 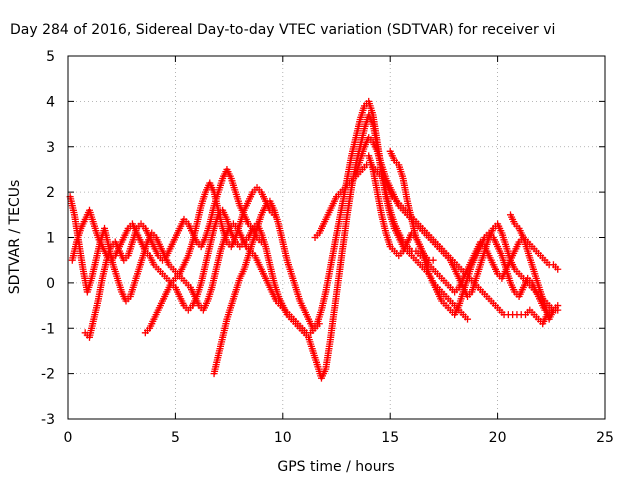 What do you see at coordinates (68, 438) in the screenshot?
I see `x-tick-label: 0` at bounding box center [68, 438].